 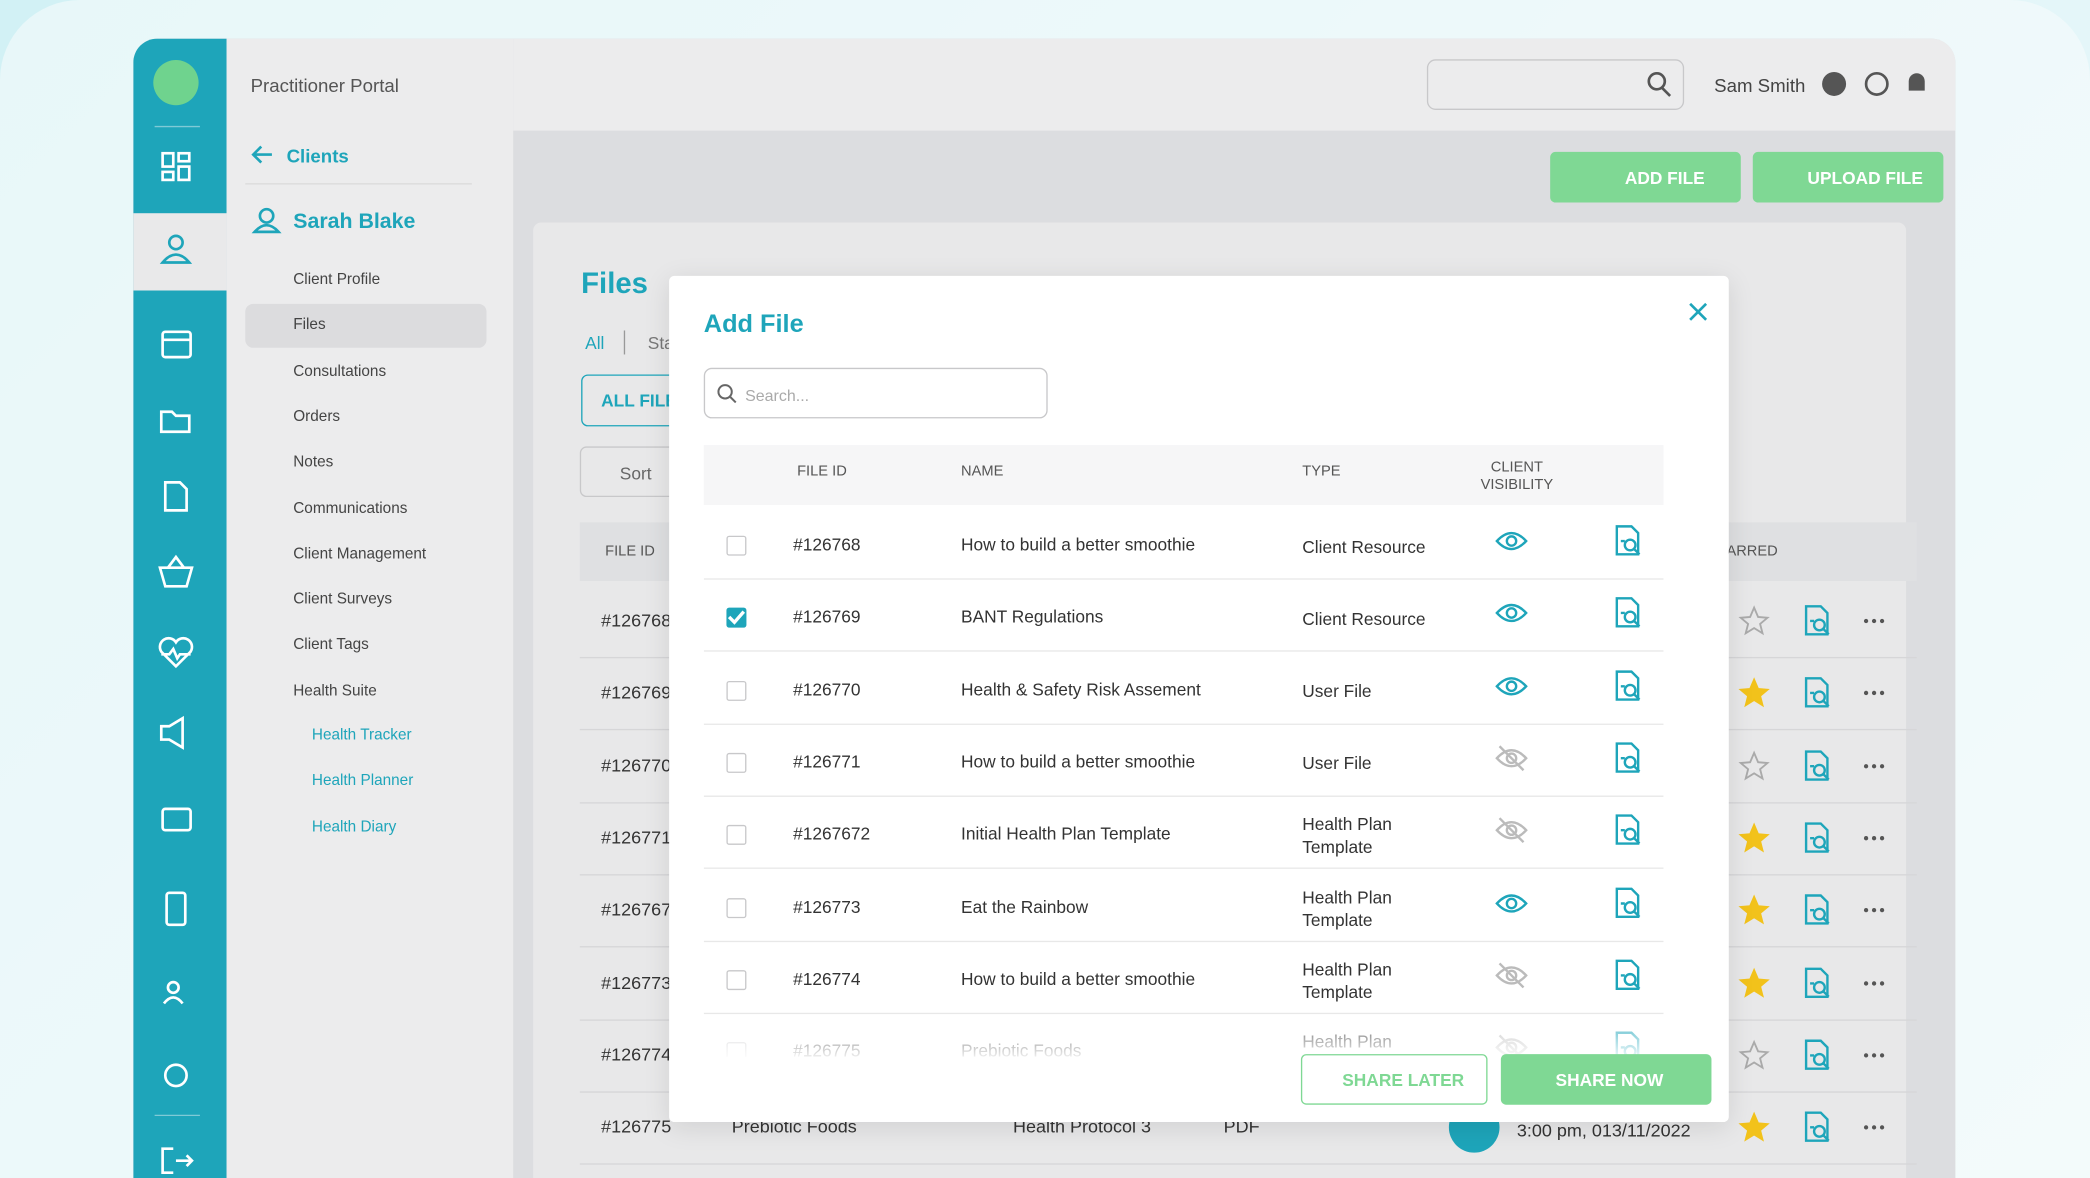 I want to click on active-icon-bg, so click(x=180, y=252).